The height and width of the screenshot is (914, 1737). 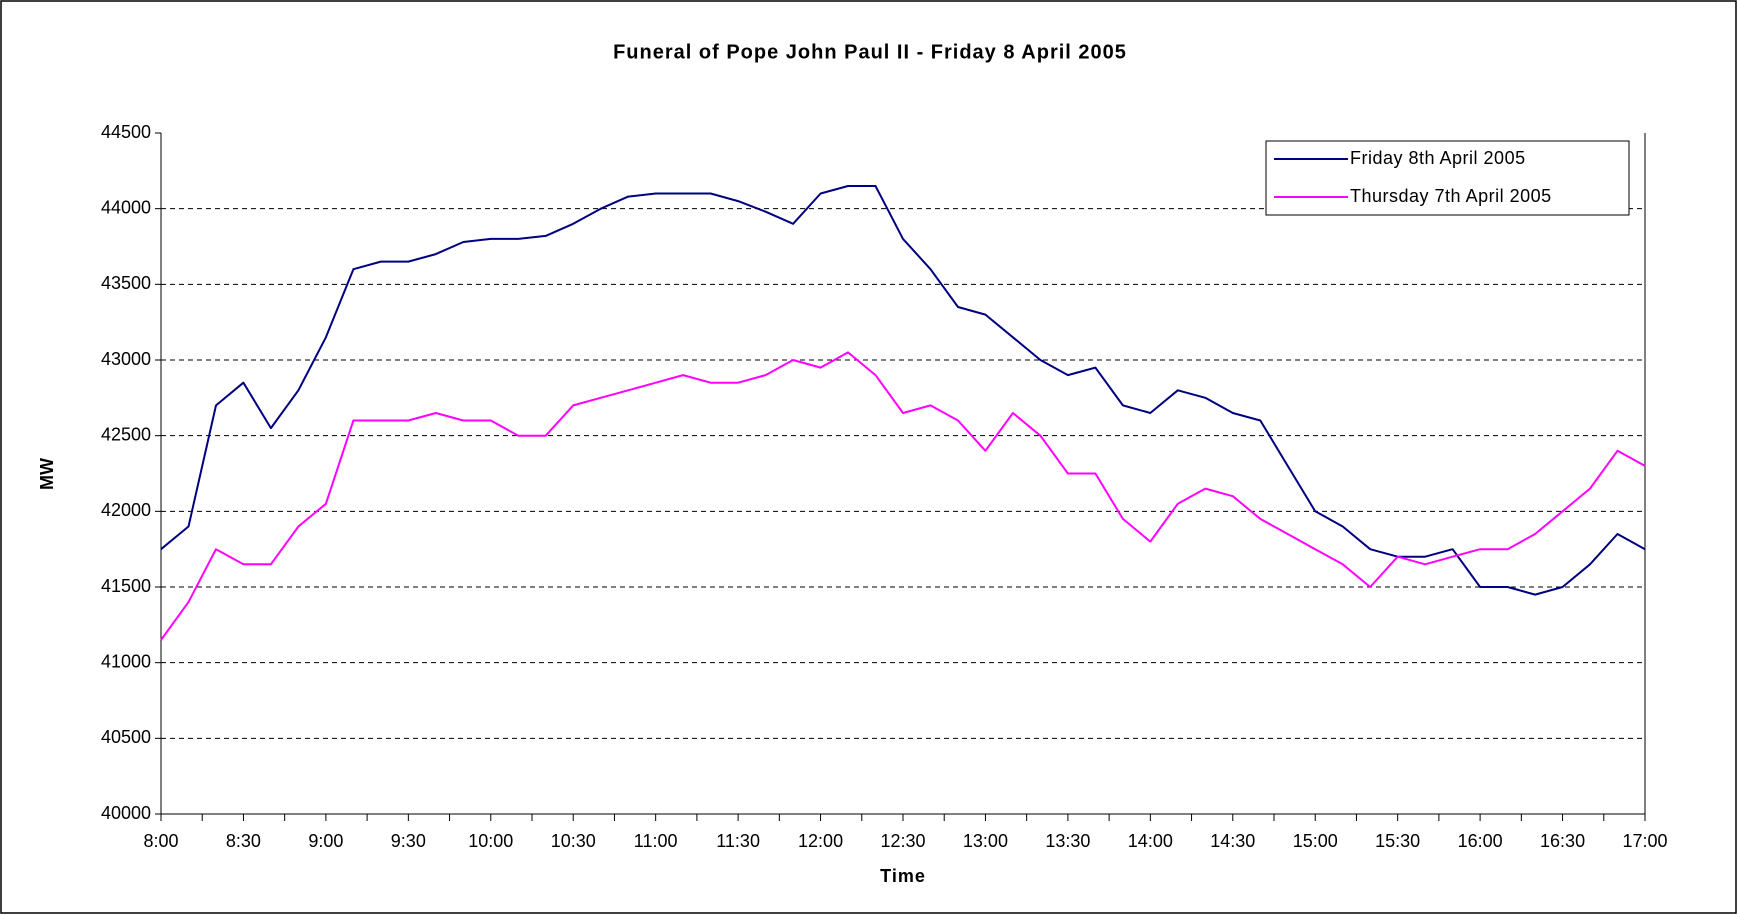 What do you see at coordinates (738, 841) in the screenshot?
I see `x-tick-label: 11:30` at bounding box center [738, 841].